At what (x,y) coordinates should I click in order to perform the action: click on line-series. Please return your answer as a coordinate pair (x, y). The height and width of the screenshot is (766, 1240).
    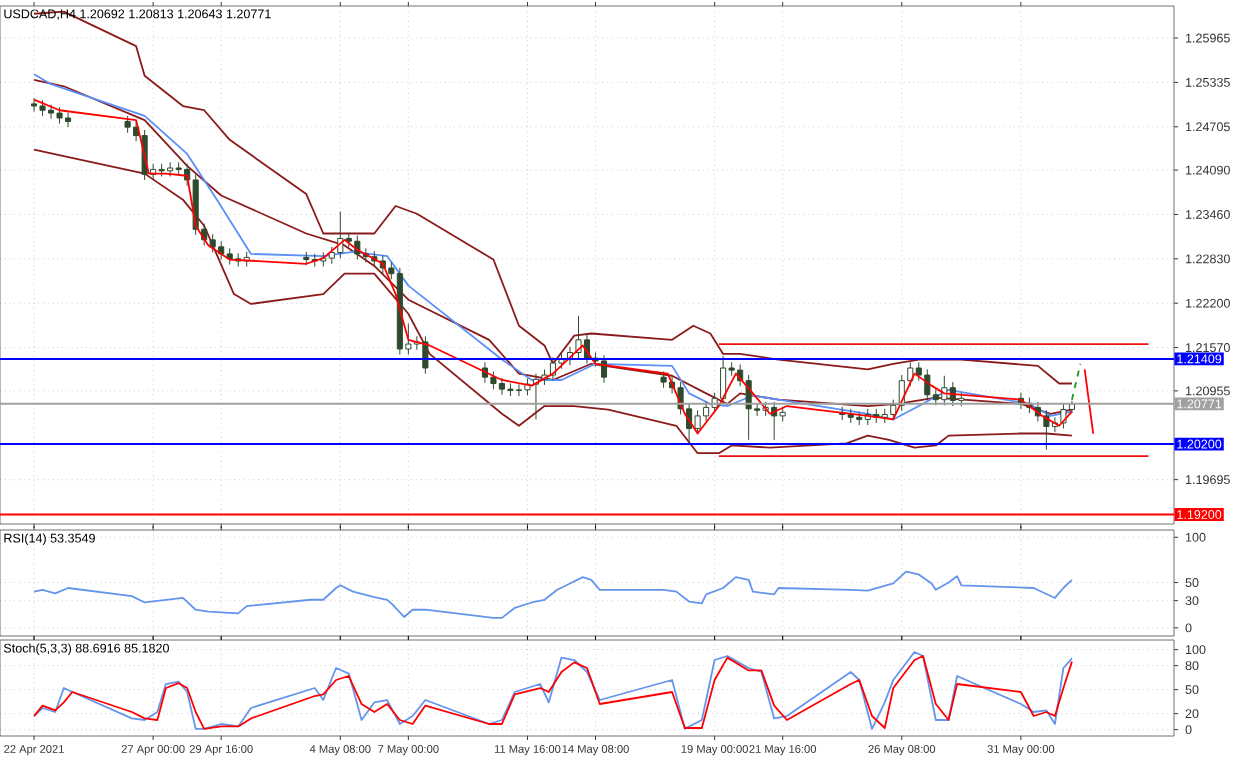
    Looking at the image, I should click on (553, 594).